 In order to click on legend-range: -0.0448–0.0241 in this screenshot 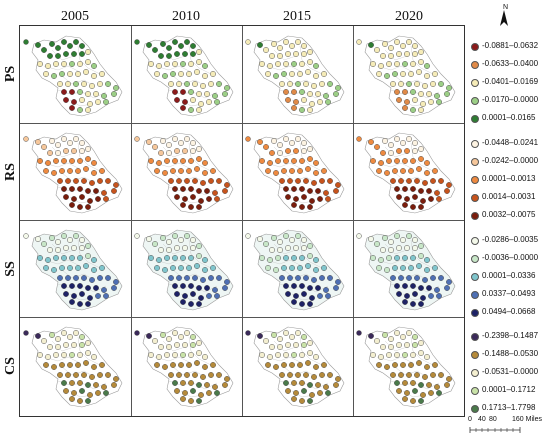, I will do `click(510, 142)`.